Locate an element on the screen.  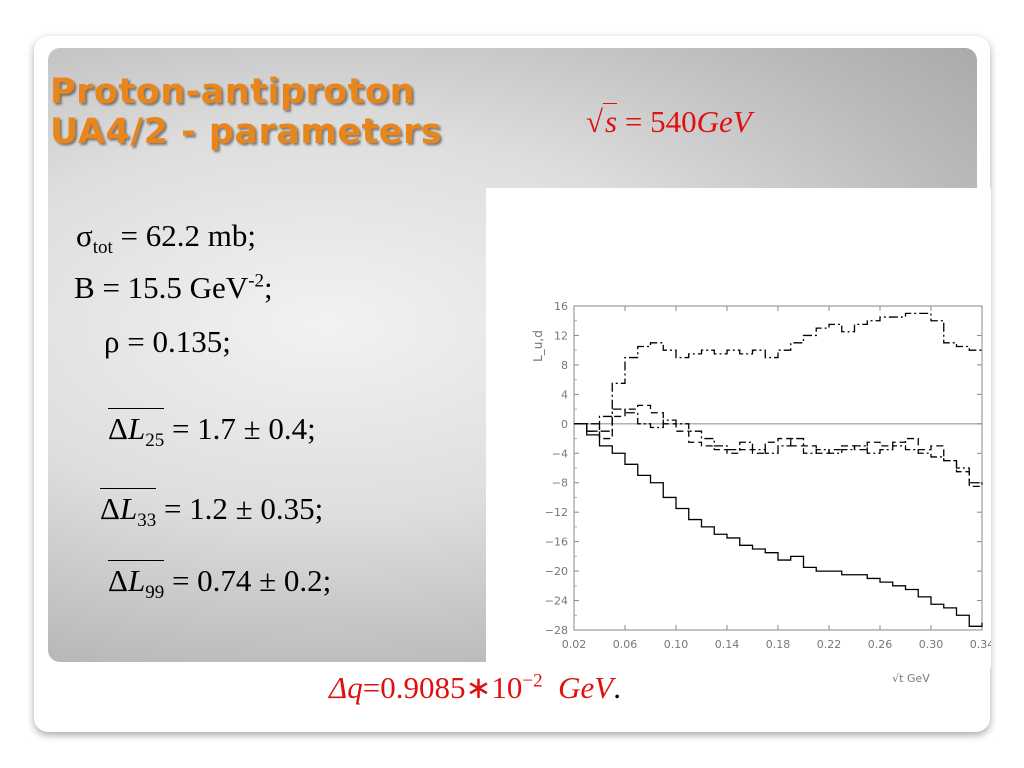
delta-q-formula: Δq=0.9085∗10−2 GeV. is located at coordinates (475, 688).